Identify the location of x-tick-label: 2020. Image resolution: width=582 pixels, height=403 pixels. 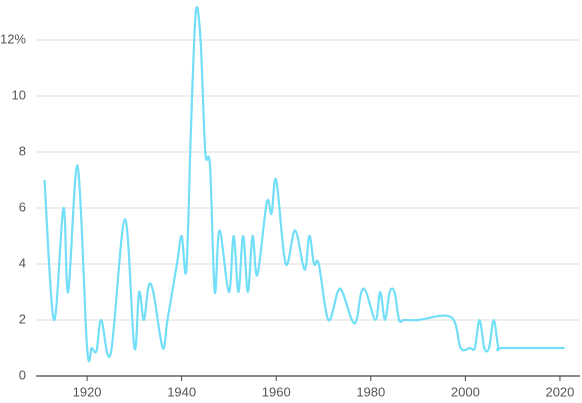
(559, 391).